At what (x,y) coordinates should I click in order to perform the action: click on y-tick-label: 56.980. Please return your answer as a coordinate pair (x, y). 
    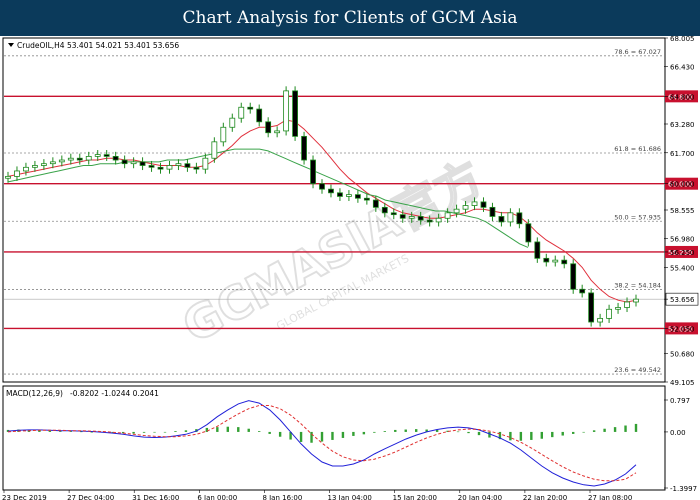
    Looking at the image, I should click on (682, 240).